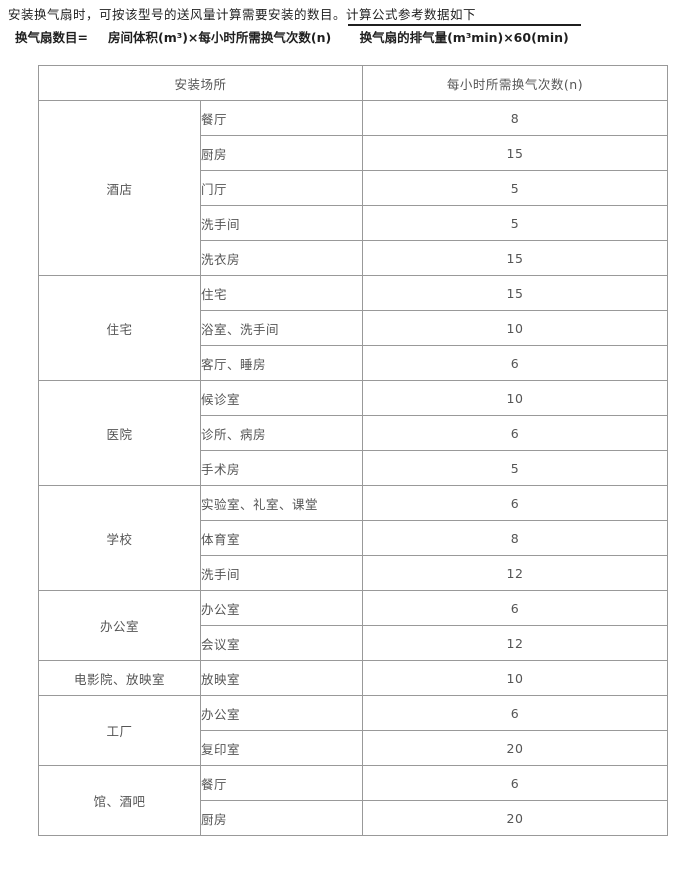 The height and width of the screenshot is (872, 697). I want to click on location-cell: 复印室, so click(281, 748).